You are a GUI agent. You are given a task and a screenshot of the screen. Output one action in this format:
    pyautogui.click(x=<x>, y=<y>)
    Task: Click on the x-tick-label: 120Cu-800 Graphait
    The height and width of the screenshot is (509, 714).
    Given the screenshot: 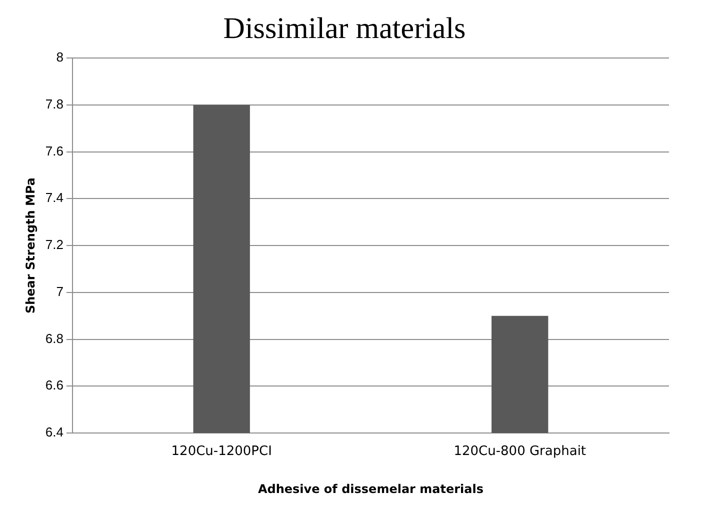 What is the action you would take?
    pyautogui.click(x=520, y=452)
    